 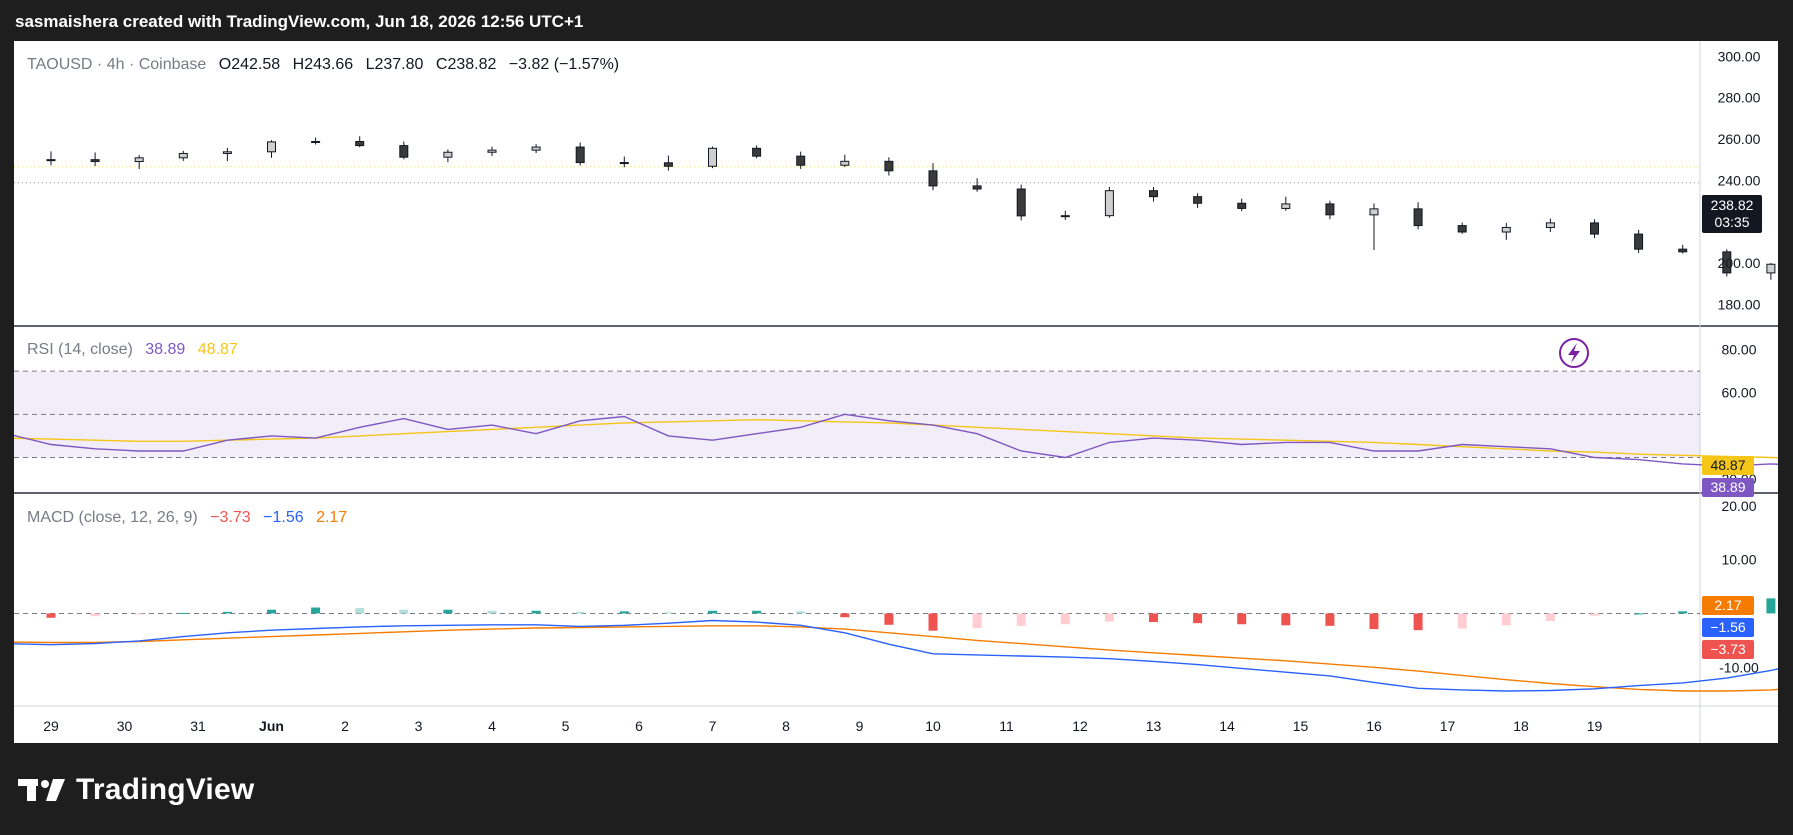 I want to click on rsi-ma-value: 48.87, so click(x=218, y=349).